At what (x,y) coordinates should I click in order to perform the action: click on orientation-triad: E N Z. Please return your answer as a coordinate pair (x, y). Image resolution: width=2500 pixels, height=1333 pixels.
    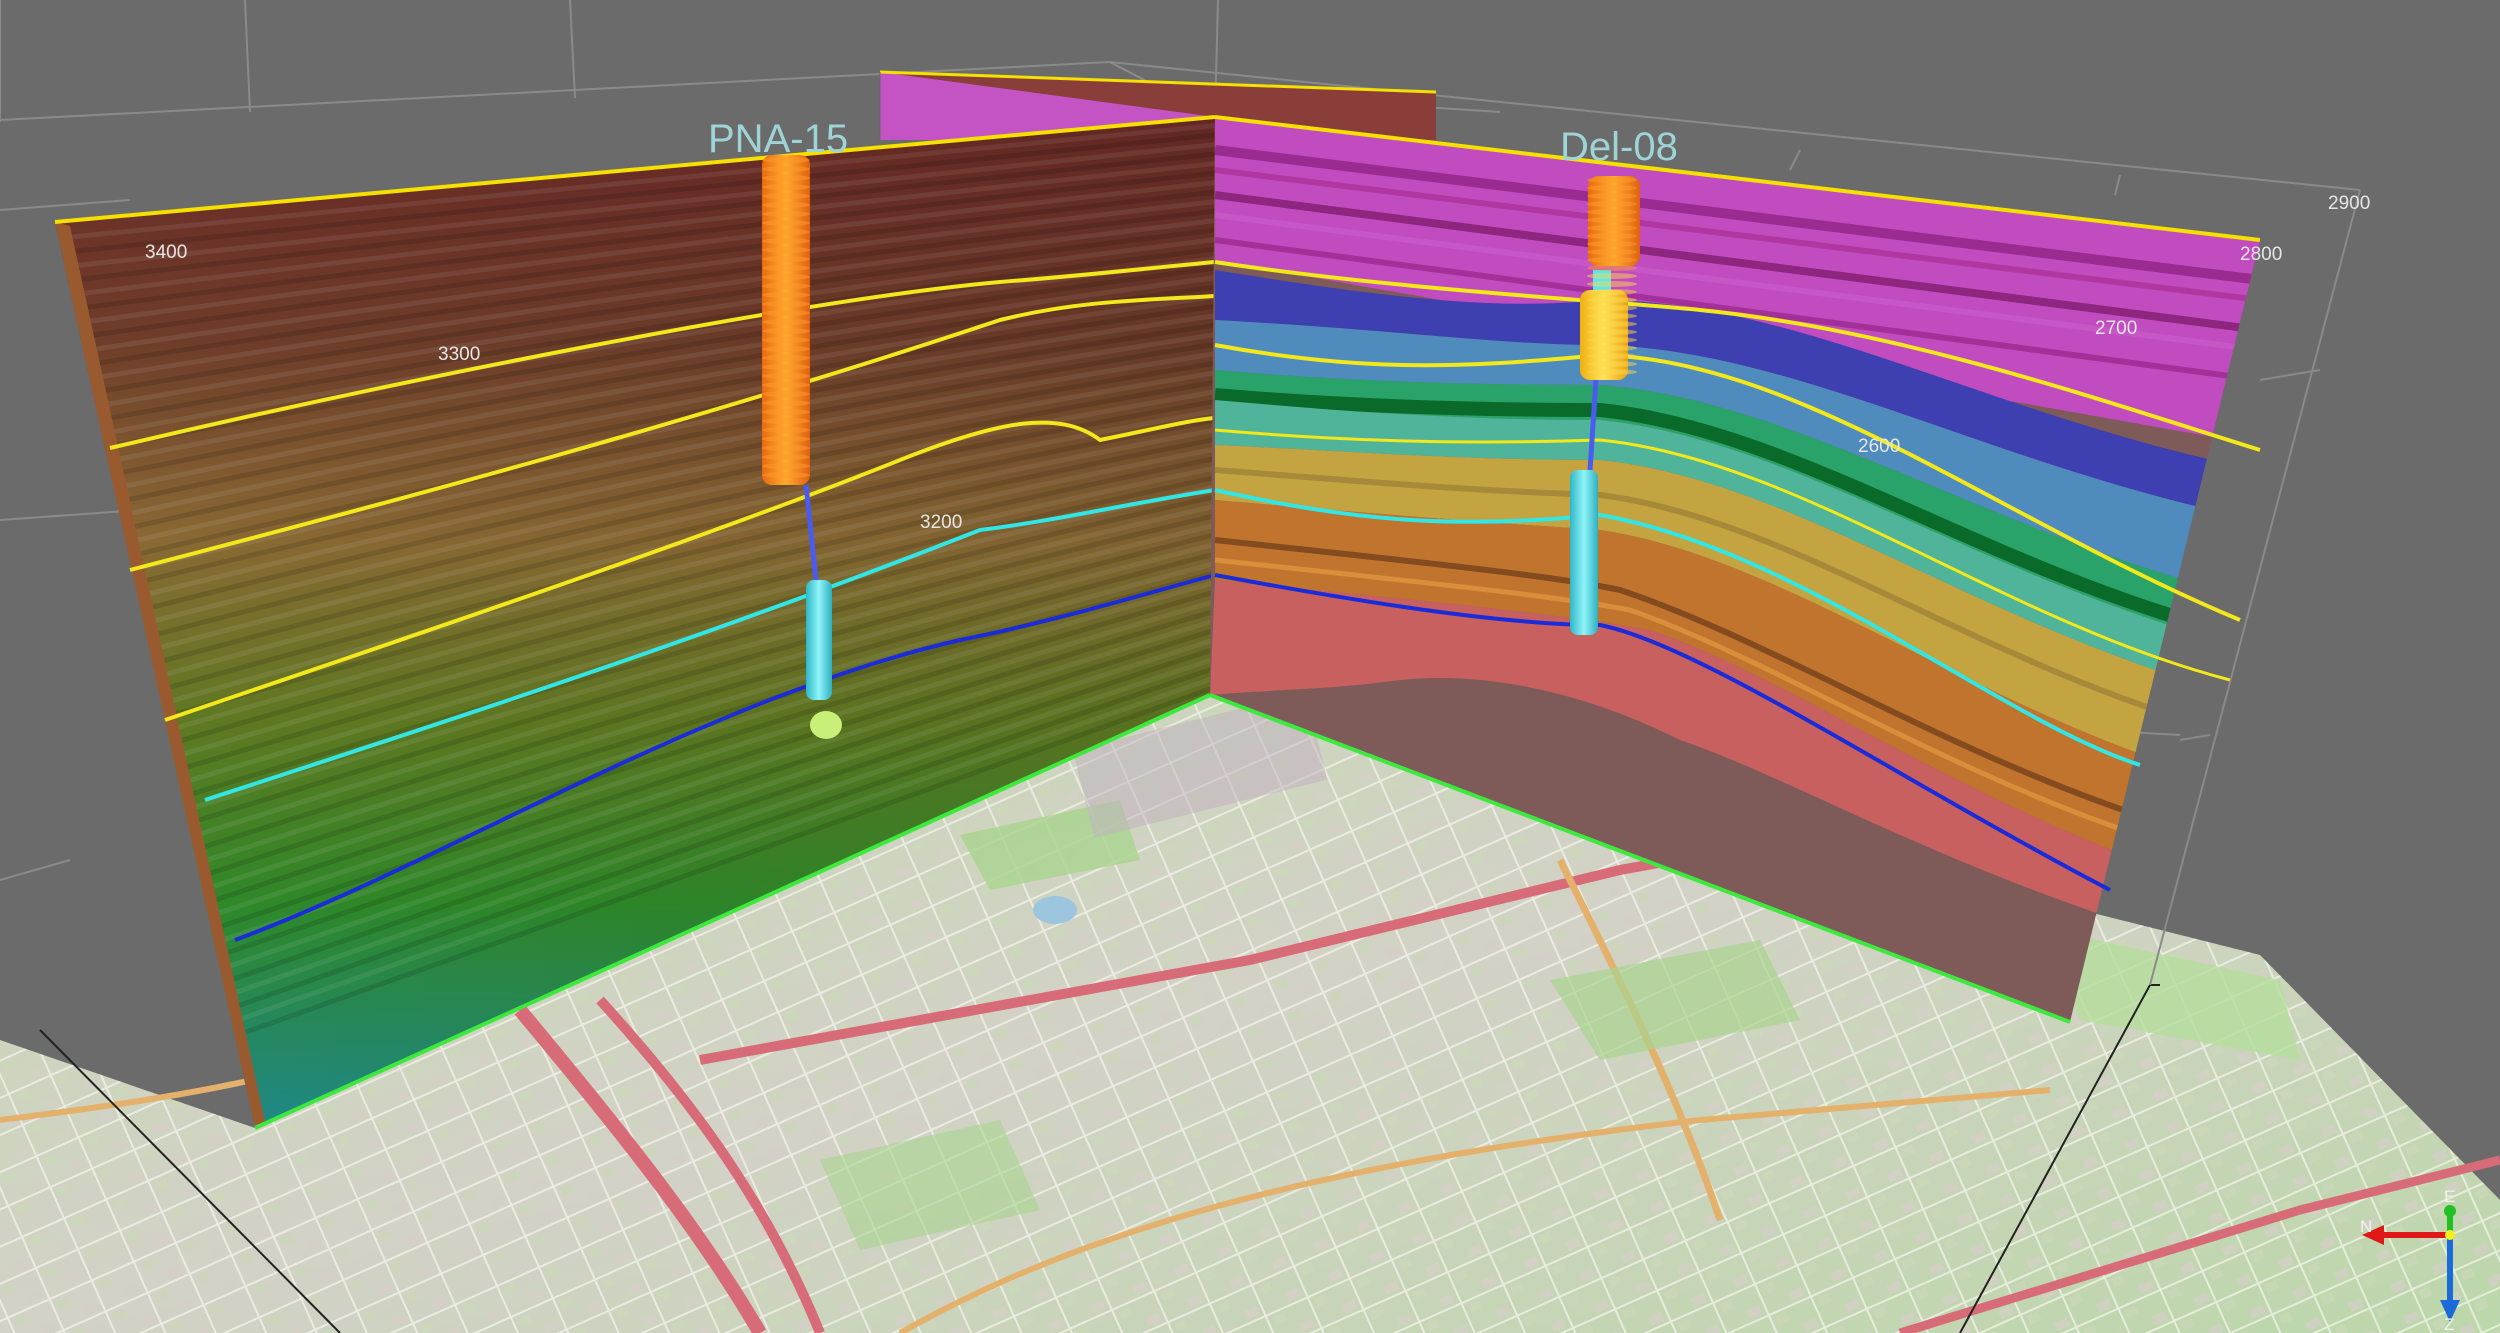
    Looking at the image, I should click on (2410, 1260).